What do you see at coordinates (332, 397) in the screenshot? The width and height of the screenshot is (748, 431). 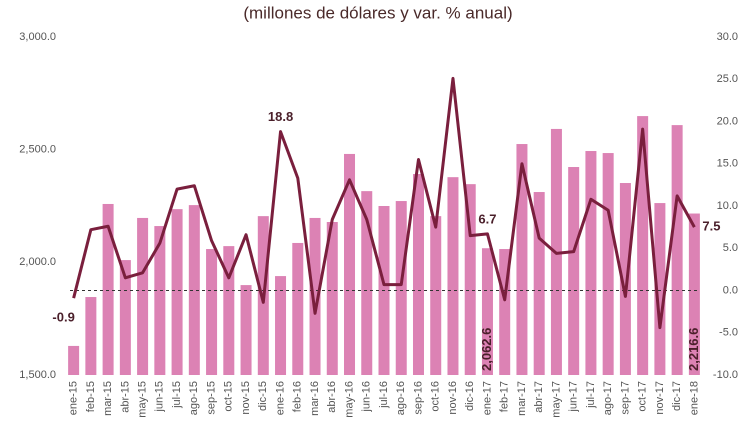 I see `x-tick-label: abr-16` at bounding box center [332, 397].